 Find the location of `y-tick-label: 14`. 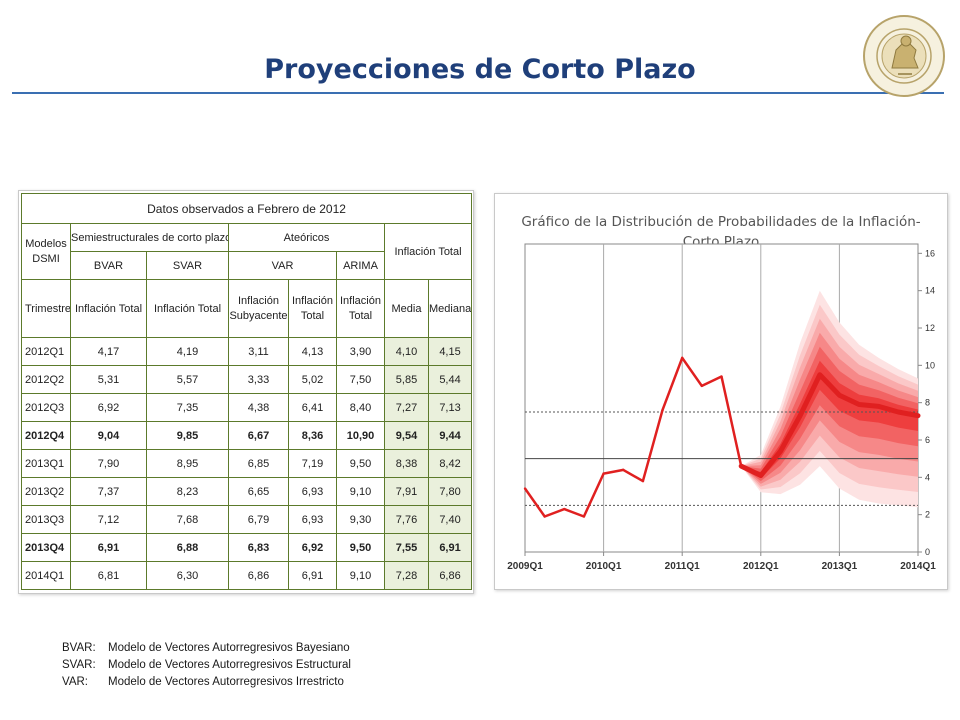

y-tick-label: 14 is located at coordinates (930, 291).